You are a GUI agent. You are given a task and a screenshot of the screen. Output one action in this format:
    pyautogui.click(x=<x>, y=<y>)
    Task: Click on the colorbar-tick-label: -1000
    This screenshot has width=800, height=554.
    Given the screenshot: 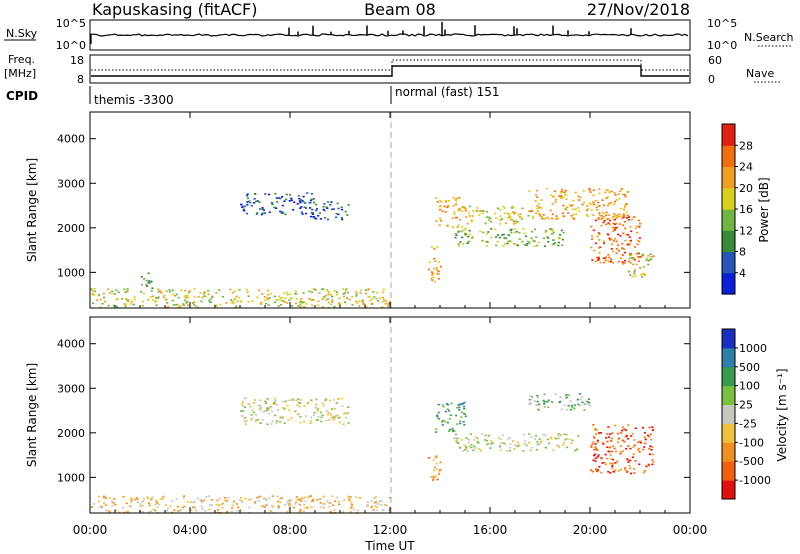 What is the action you would take?
    pyautogui.click(x=755, y=480)
    